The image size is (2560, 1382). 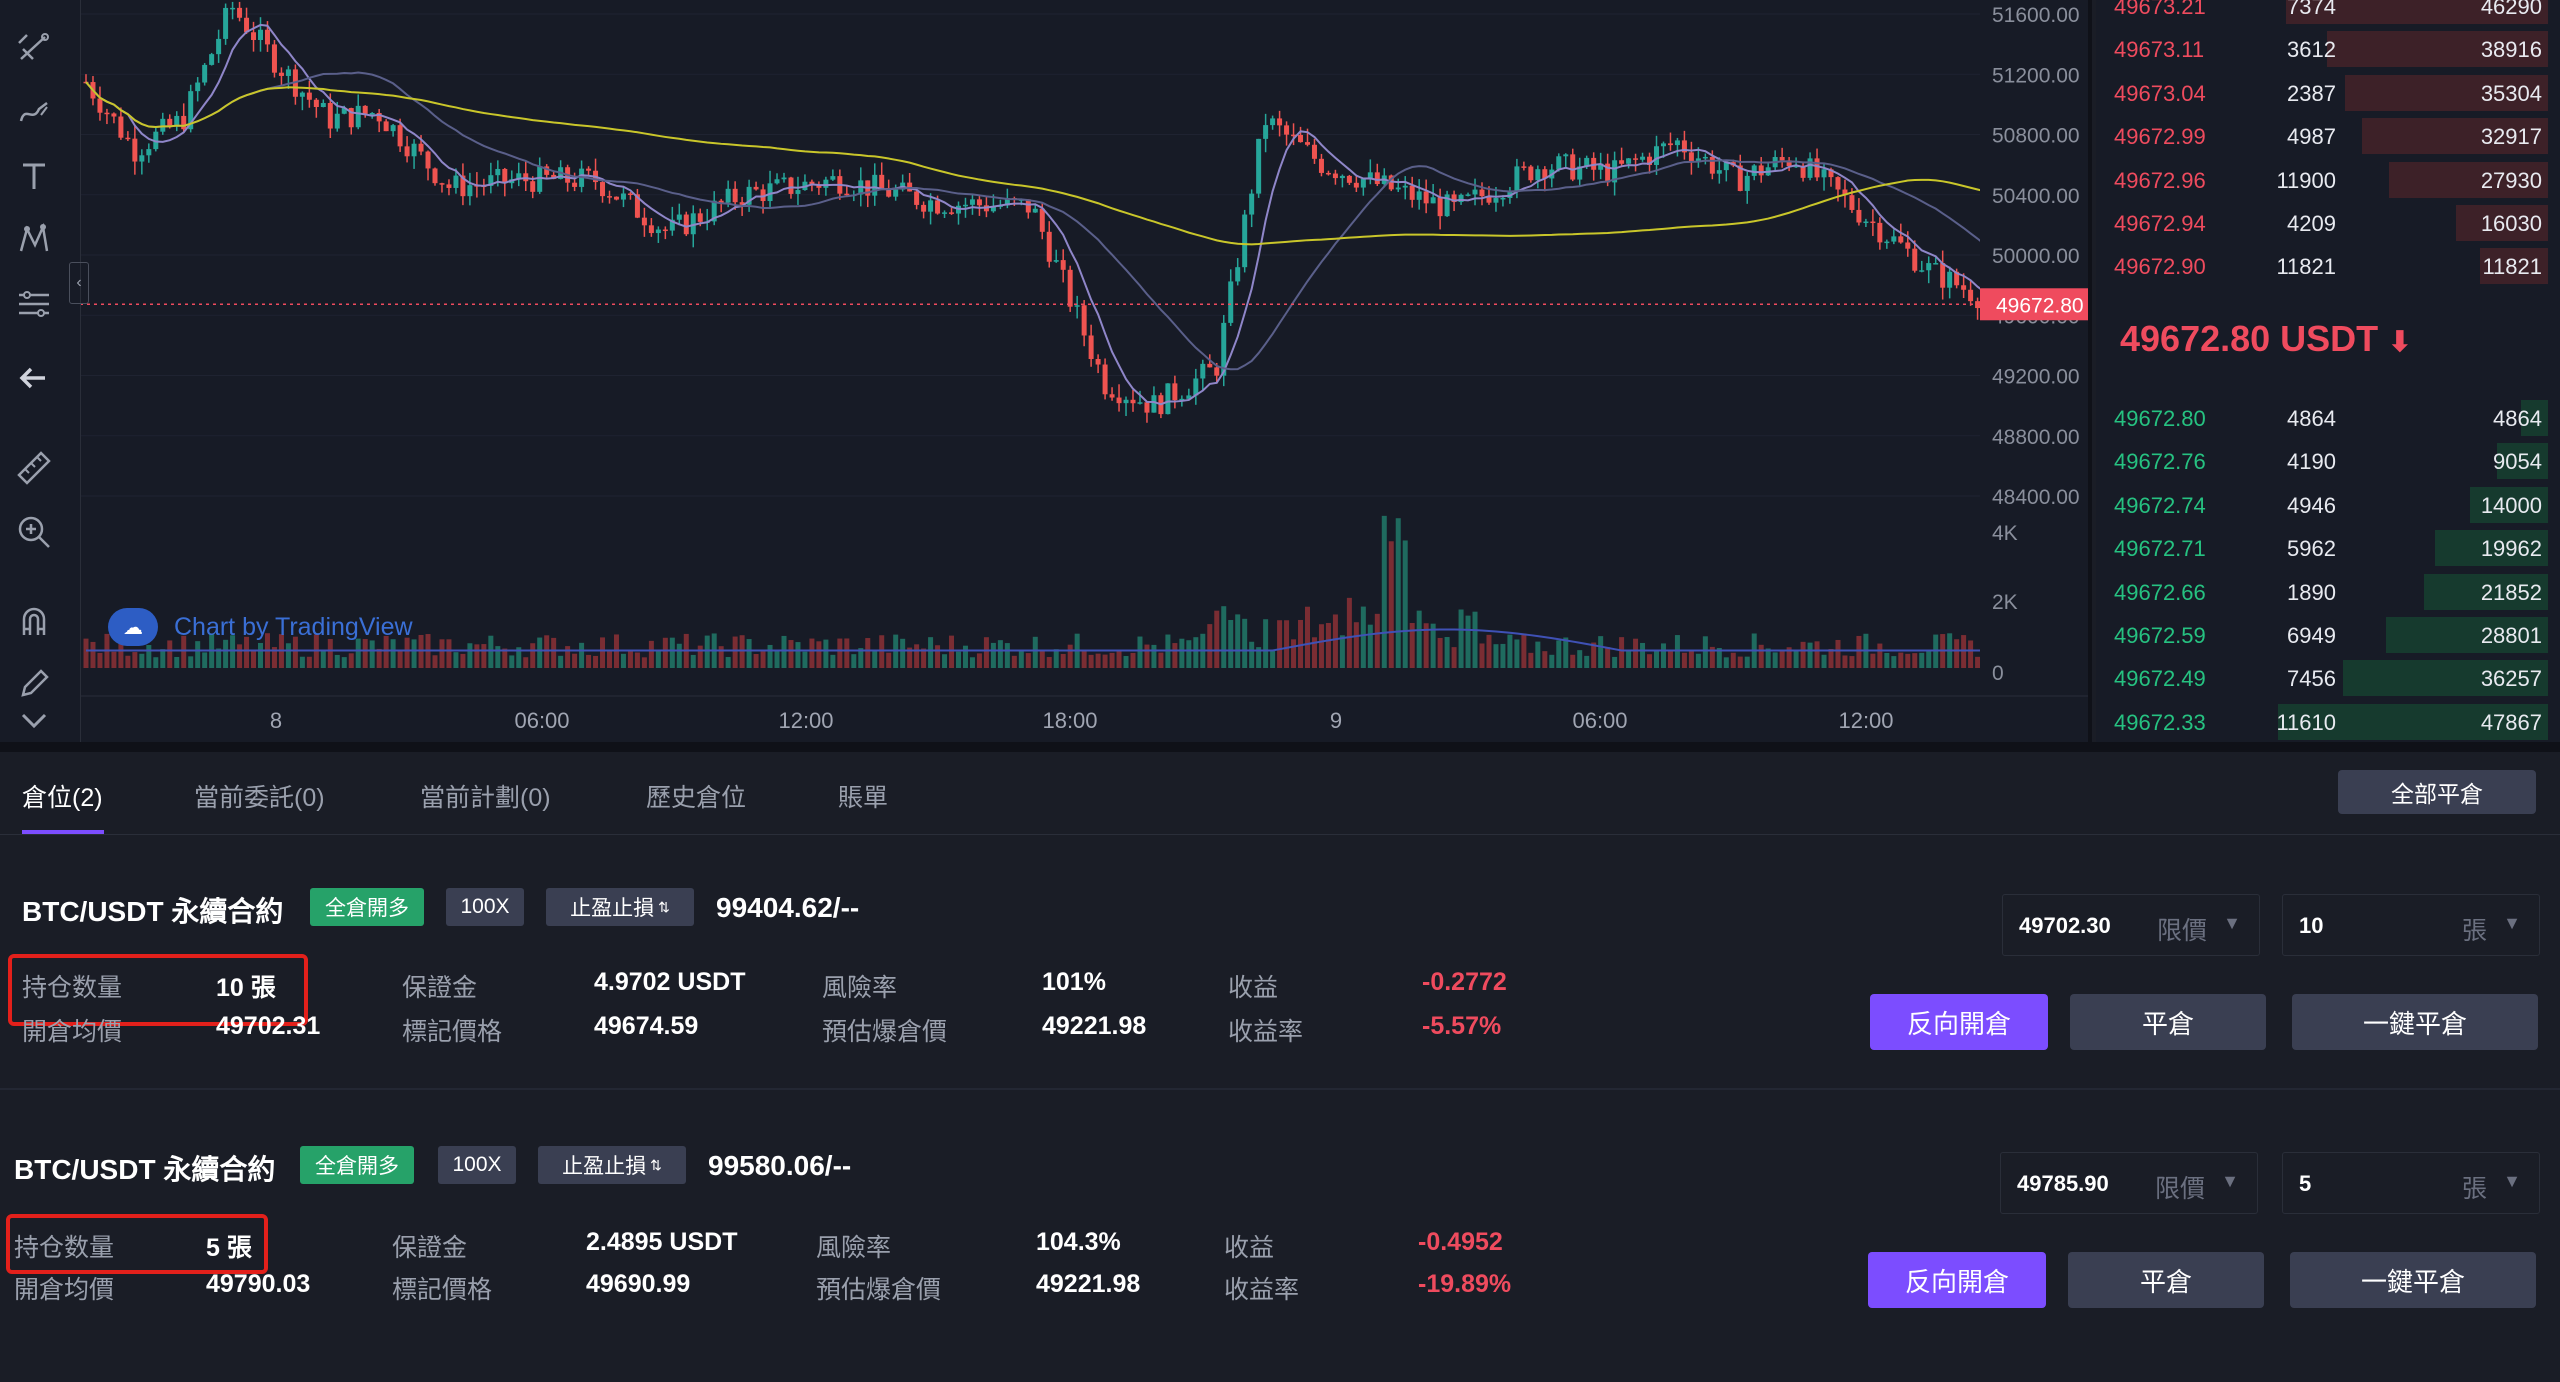 I want to click on tradingview-watermark: ☁ Chart by TradingView, so click(x=260, y=627).